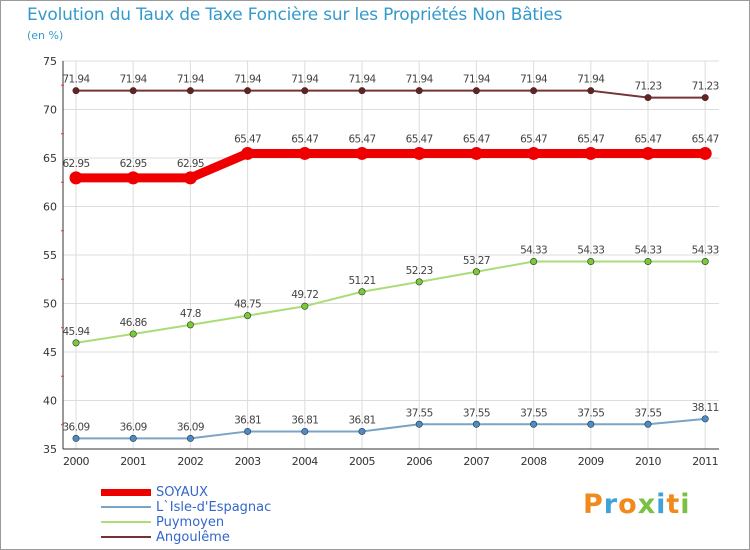 This screenshot has width=750, height=550. What do you see at coordinates (391, 94) in the screenshot?
I see `series-line-angoul-me` at bounding box center [391, 94].